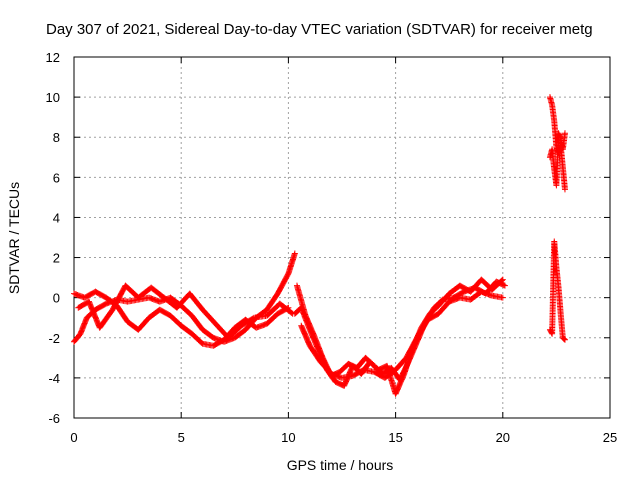 This screenshot has width=640, height=480. What do you see at coordinates (402, 334) in the screenshot?
I see `series-track-f` at bounding box center [402, 334].